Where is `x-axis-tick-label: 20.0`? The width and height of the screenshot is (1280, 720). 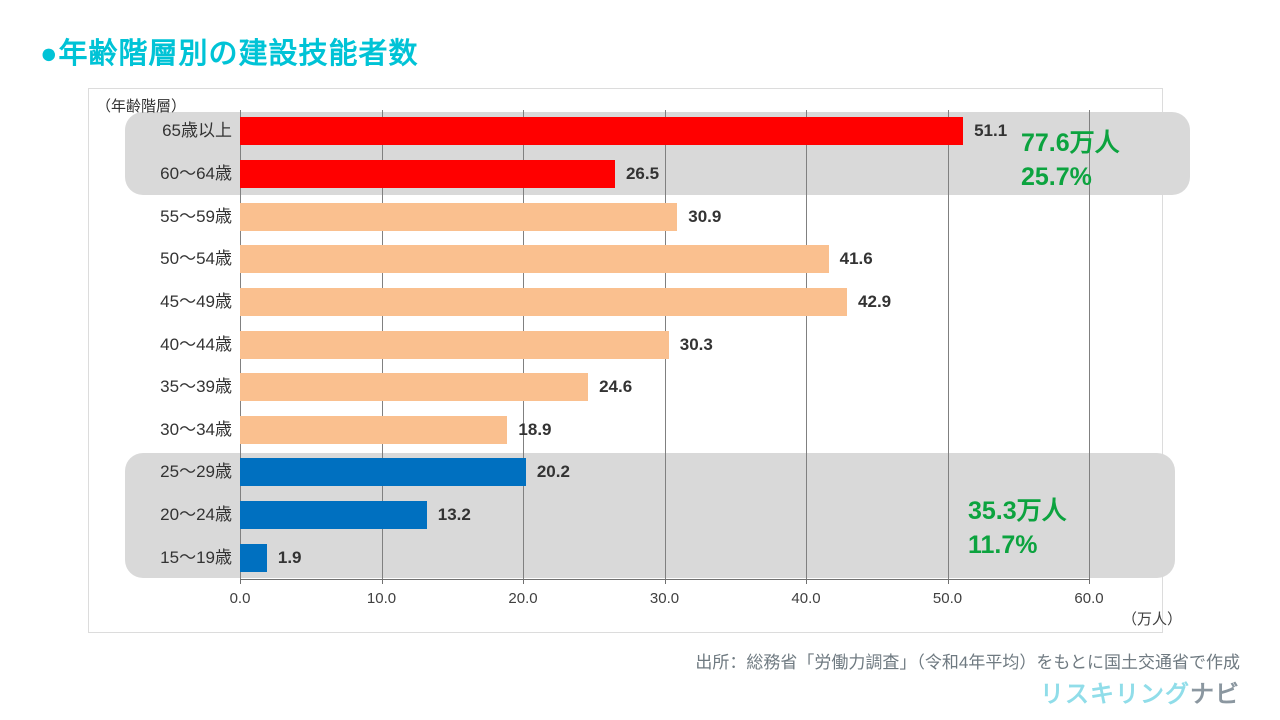 x-axis-tick-label: 20.0 is located at coordinates (523, 598).